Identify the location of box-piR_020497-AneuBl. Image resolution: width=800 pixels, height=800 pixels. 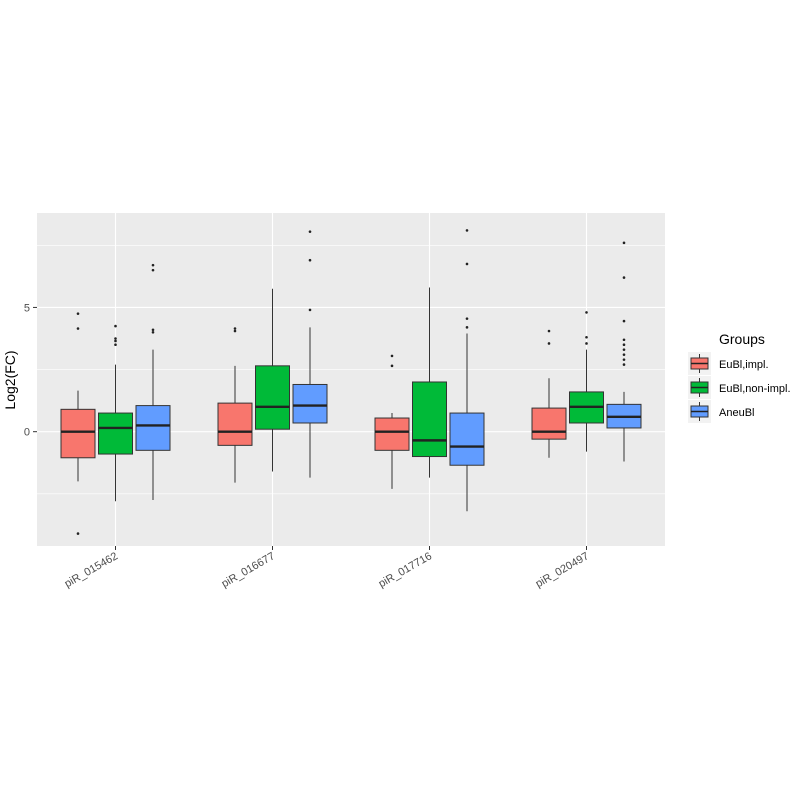
(624, 351).